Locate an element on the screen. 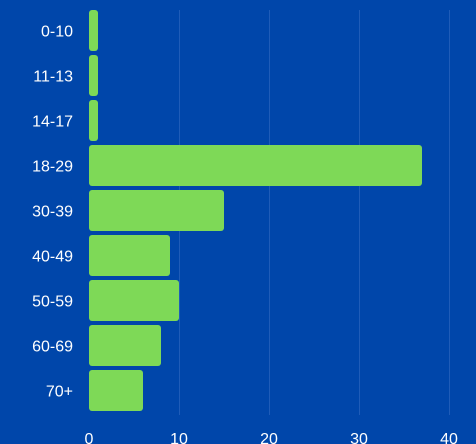  category-label-70+: 70+ is located at coordinates (59, 392).